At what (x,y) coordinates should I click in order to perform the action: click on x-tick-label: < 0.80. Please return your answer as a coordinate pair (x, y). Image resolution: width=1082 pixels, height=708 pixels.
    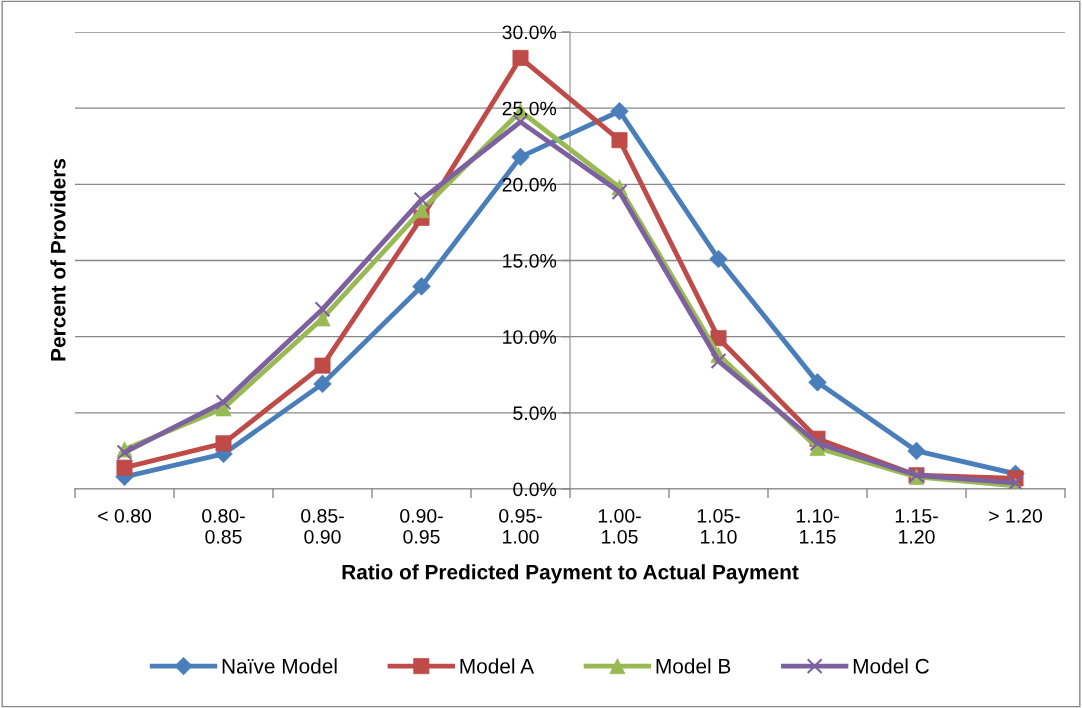
    Looking at the image, I should click on (125, 515).